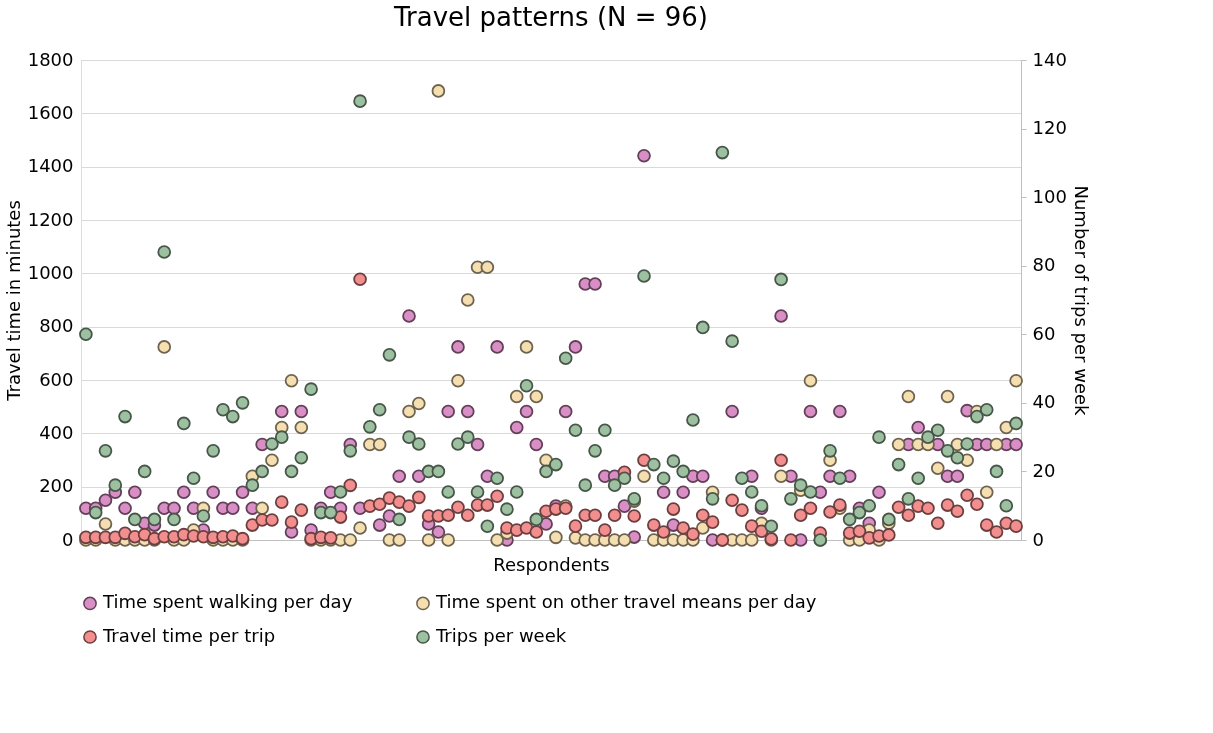 Image resolution: width=1213 pixels, height=733 pixels. I want to click on y-tick-label: 1600, so click(50, 112).